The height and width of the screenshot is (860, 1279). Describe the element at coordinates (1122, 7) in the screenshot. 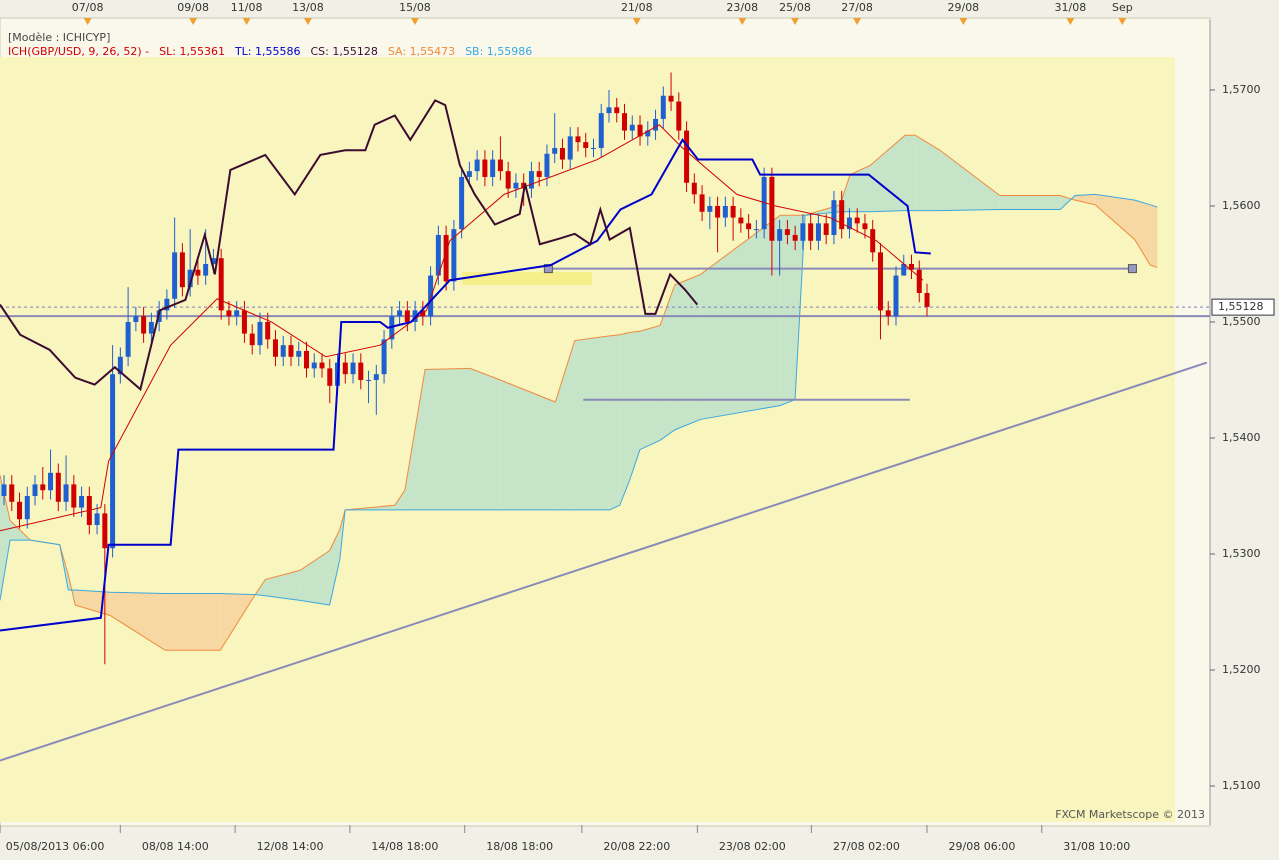

I see `x2-tick-label: Sep` at that location.